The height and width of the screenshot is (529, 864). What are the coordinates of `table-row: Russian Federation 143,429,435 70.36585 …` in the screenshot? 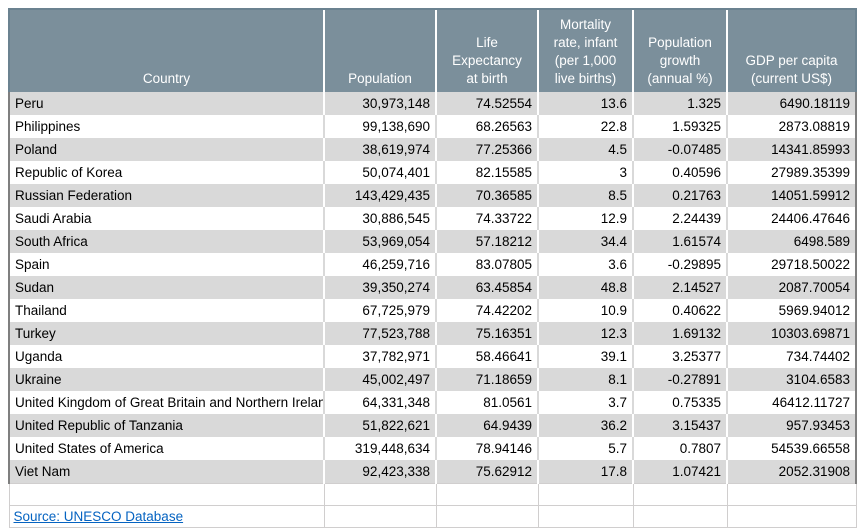 It's located at (432, 195).